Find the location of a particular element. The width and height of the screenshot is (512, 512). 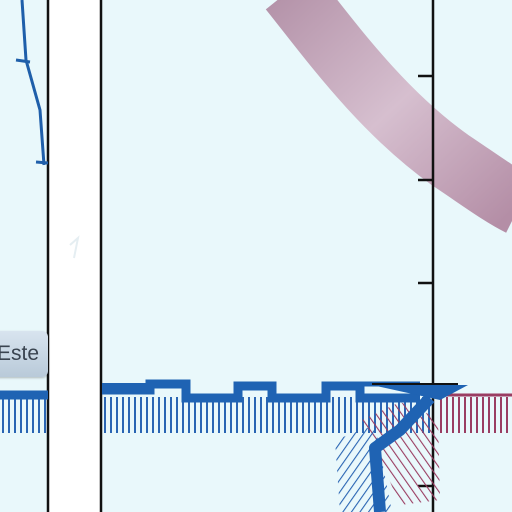

blue-route-arrow is located at coordinates (420, 392).